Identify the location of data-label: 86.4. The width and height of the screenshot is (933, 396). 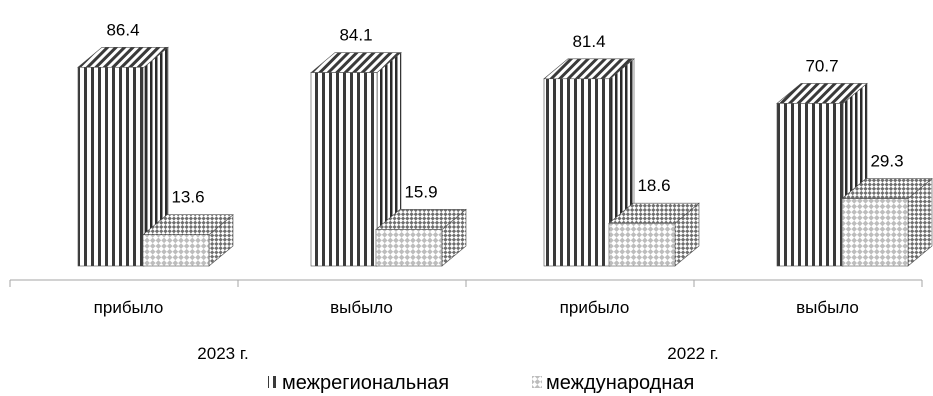
(122, 29).